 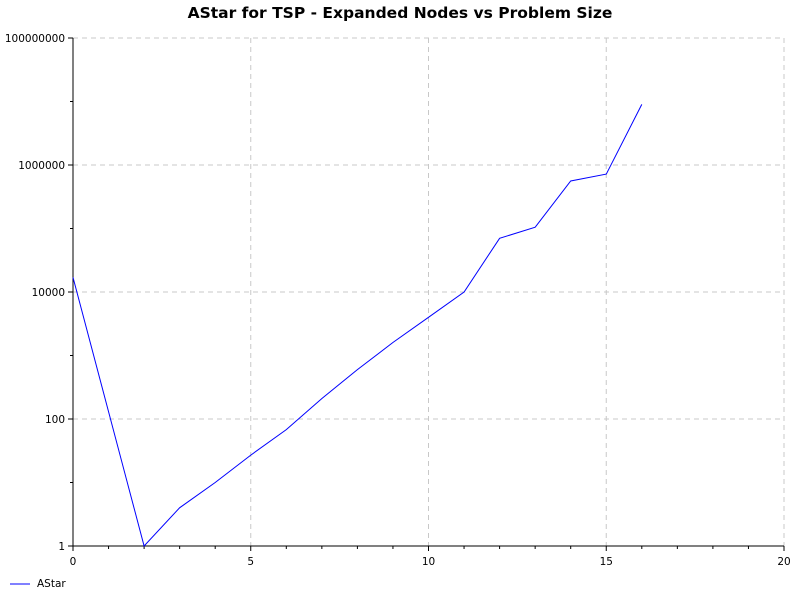 What do you see at coordinates (55, 420) in the screenshot?
I see `y-tick-label: 100` at bounding box center [55, 420].